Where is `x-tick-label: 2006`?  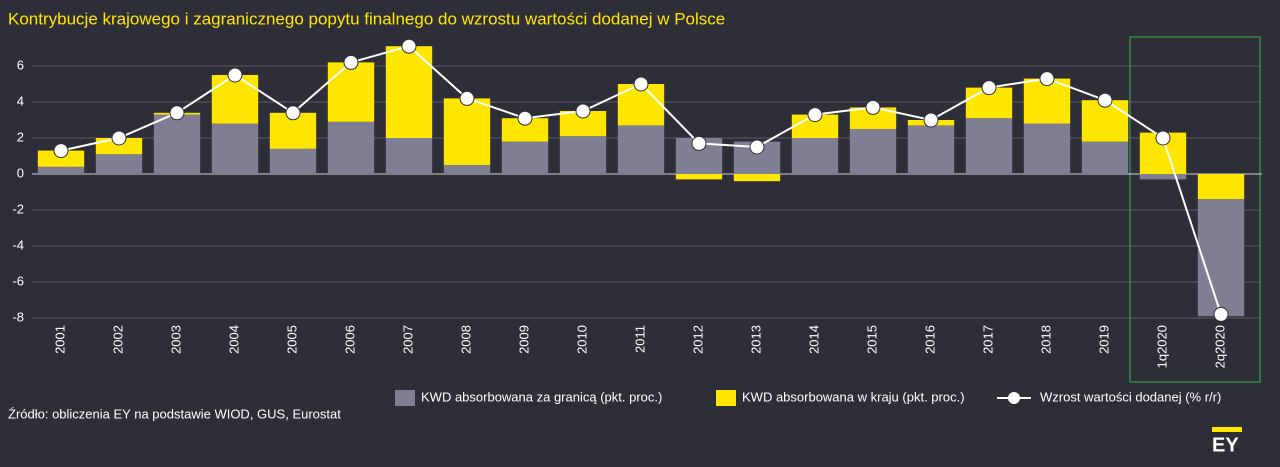 x-tick-label: 2006 is located at coordinates (349, 339).